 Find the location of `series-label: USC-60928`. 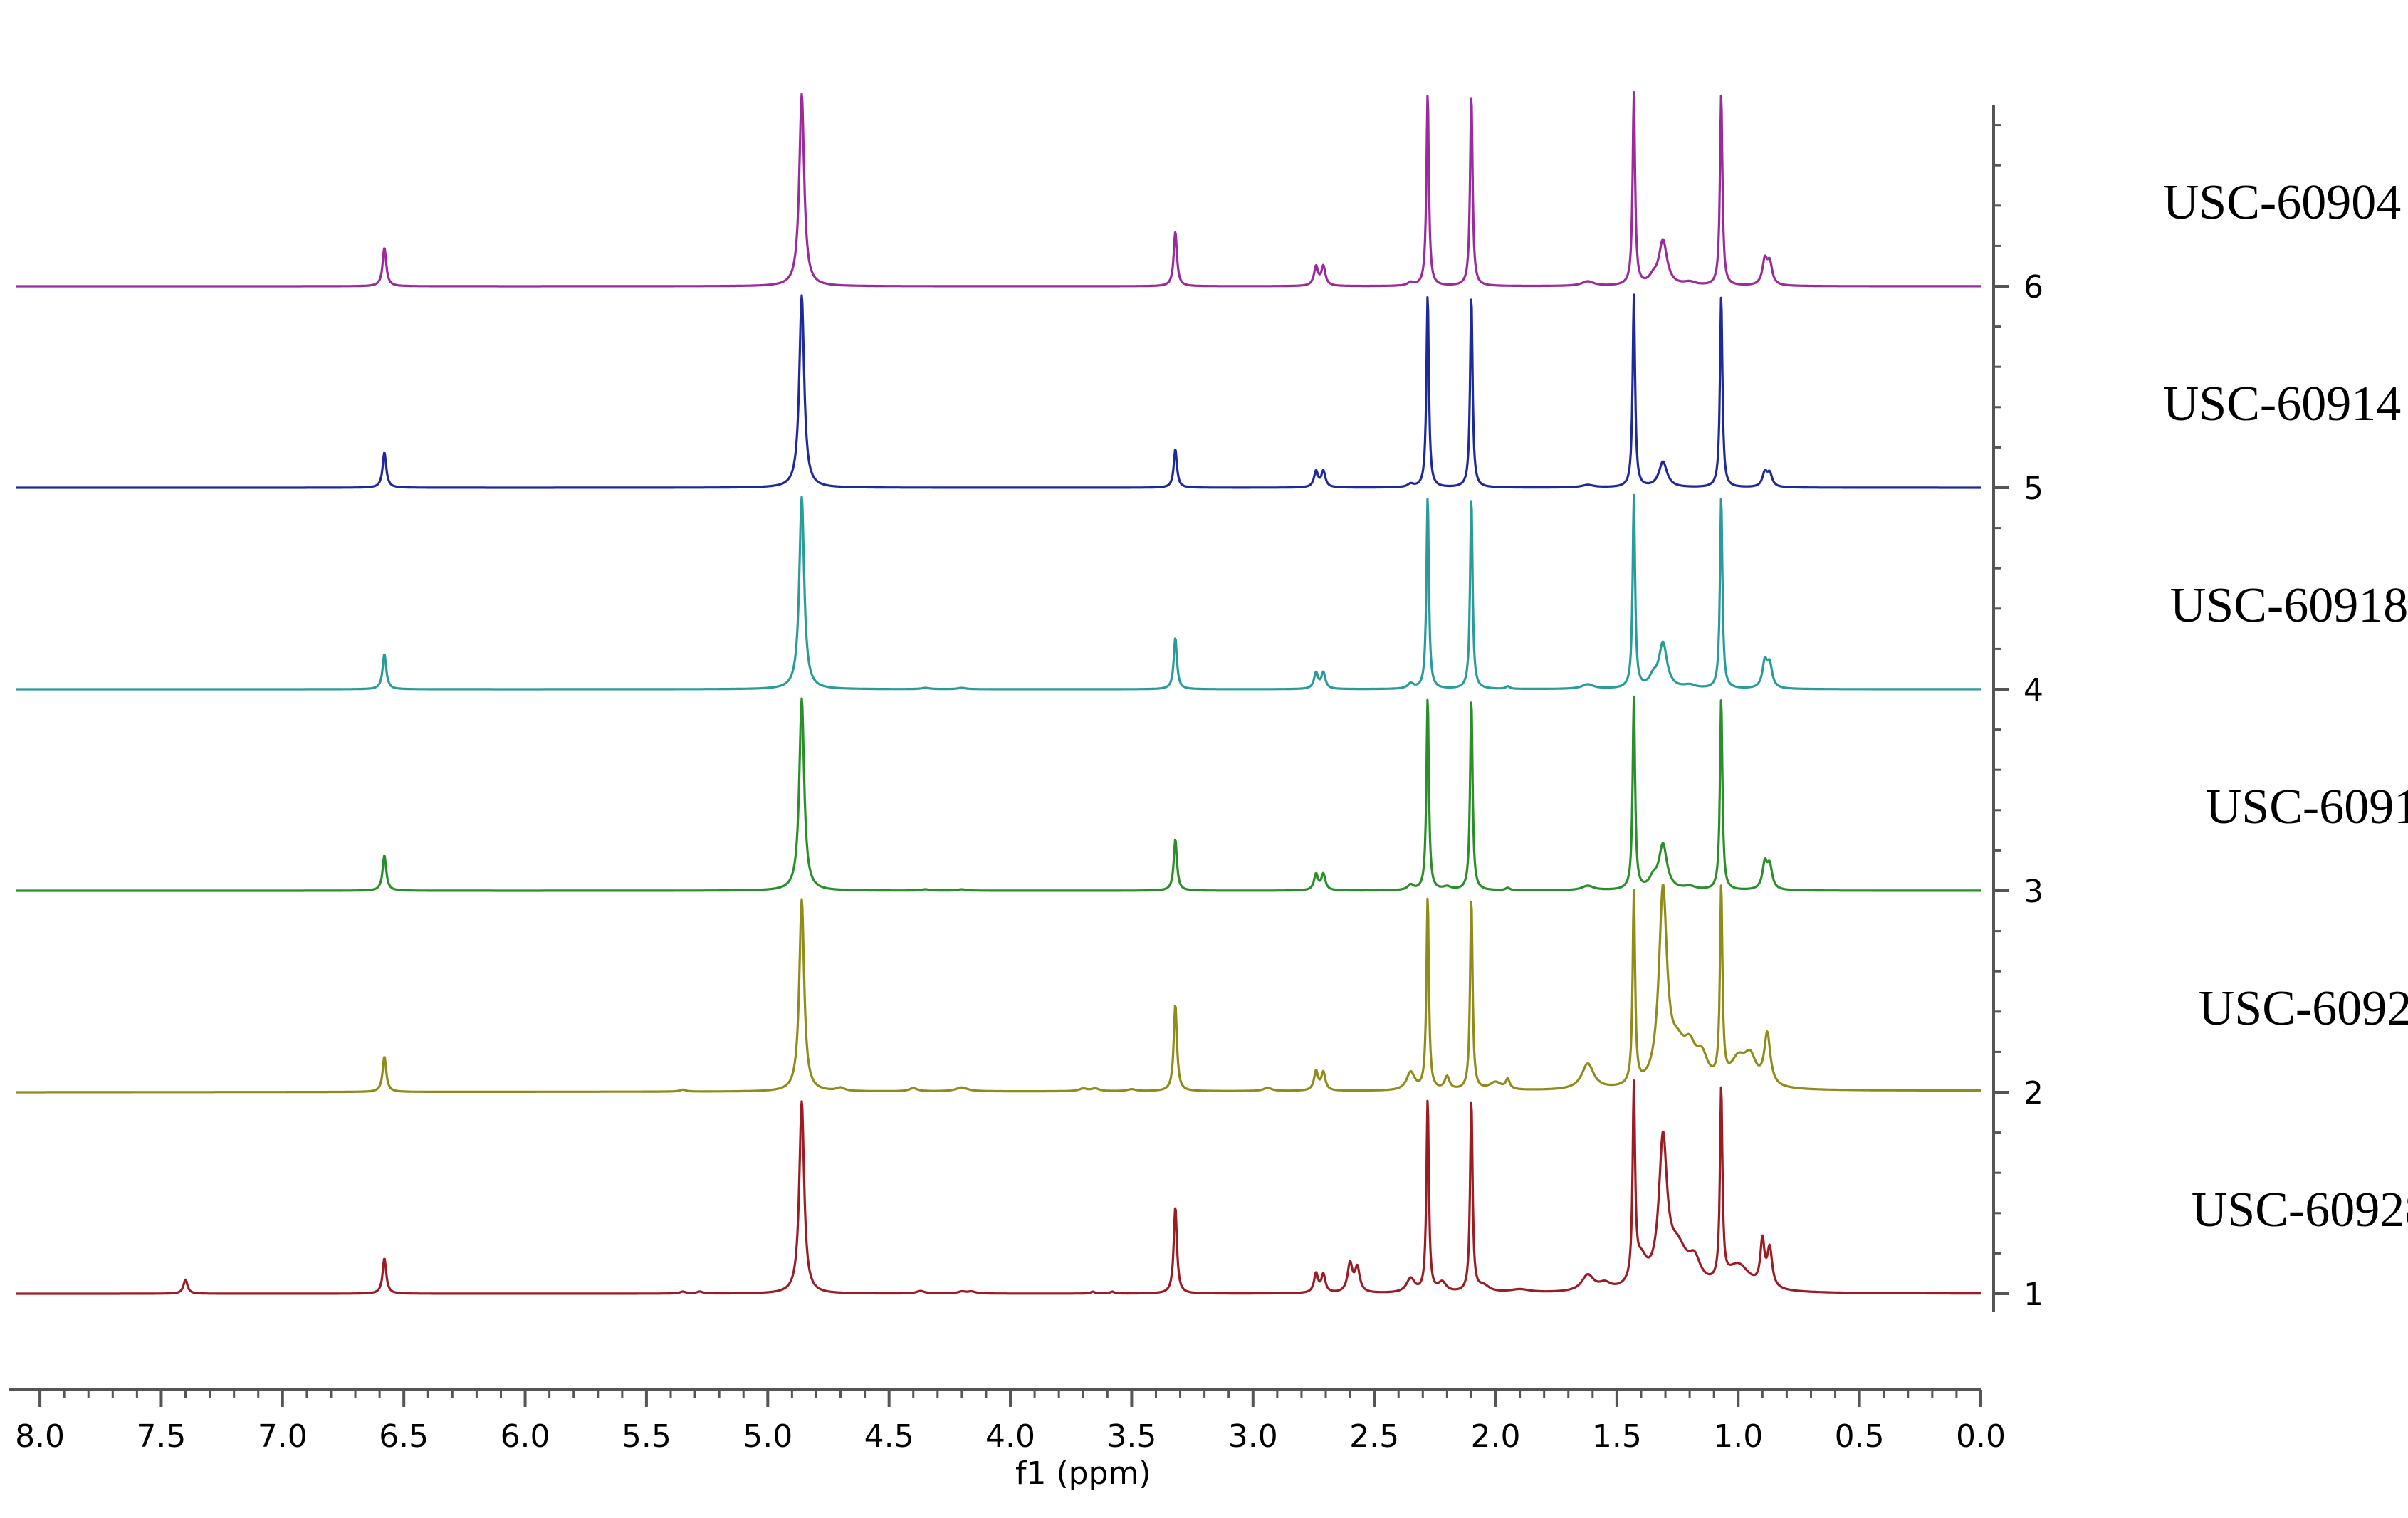

series-label: USC-60928 is located at coordinates (2300, 1210).